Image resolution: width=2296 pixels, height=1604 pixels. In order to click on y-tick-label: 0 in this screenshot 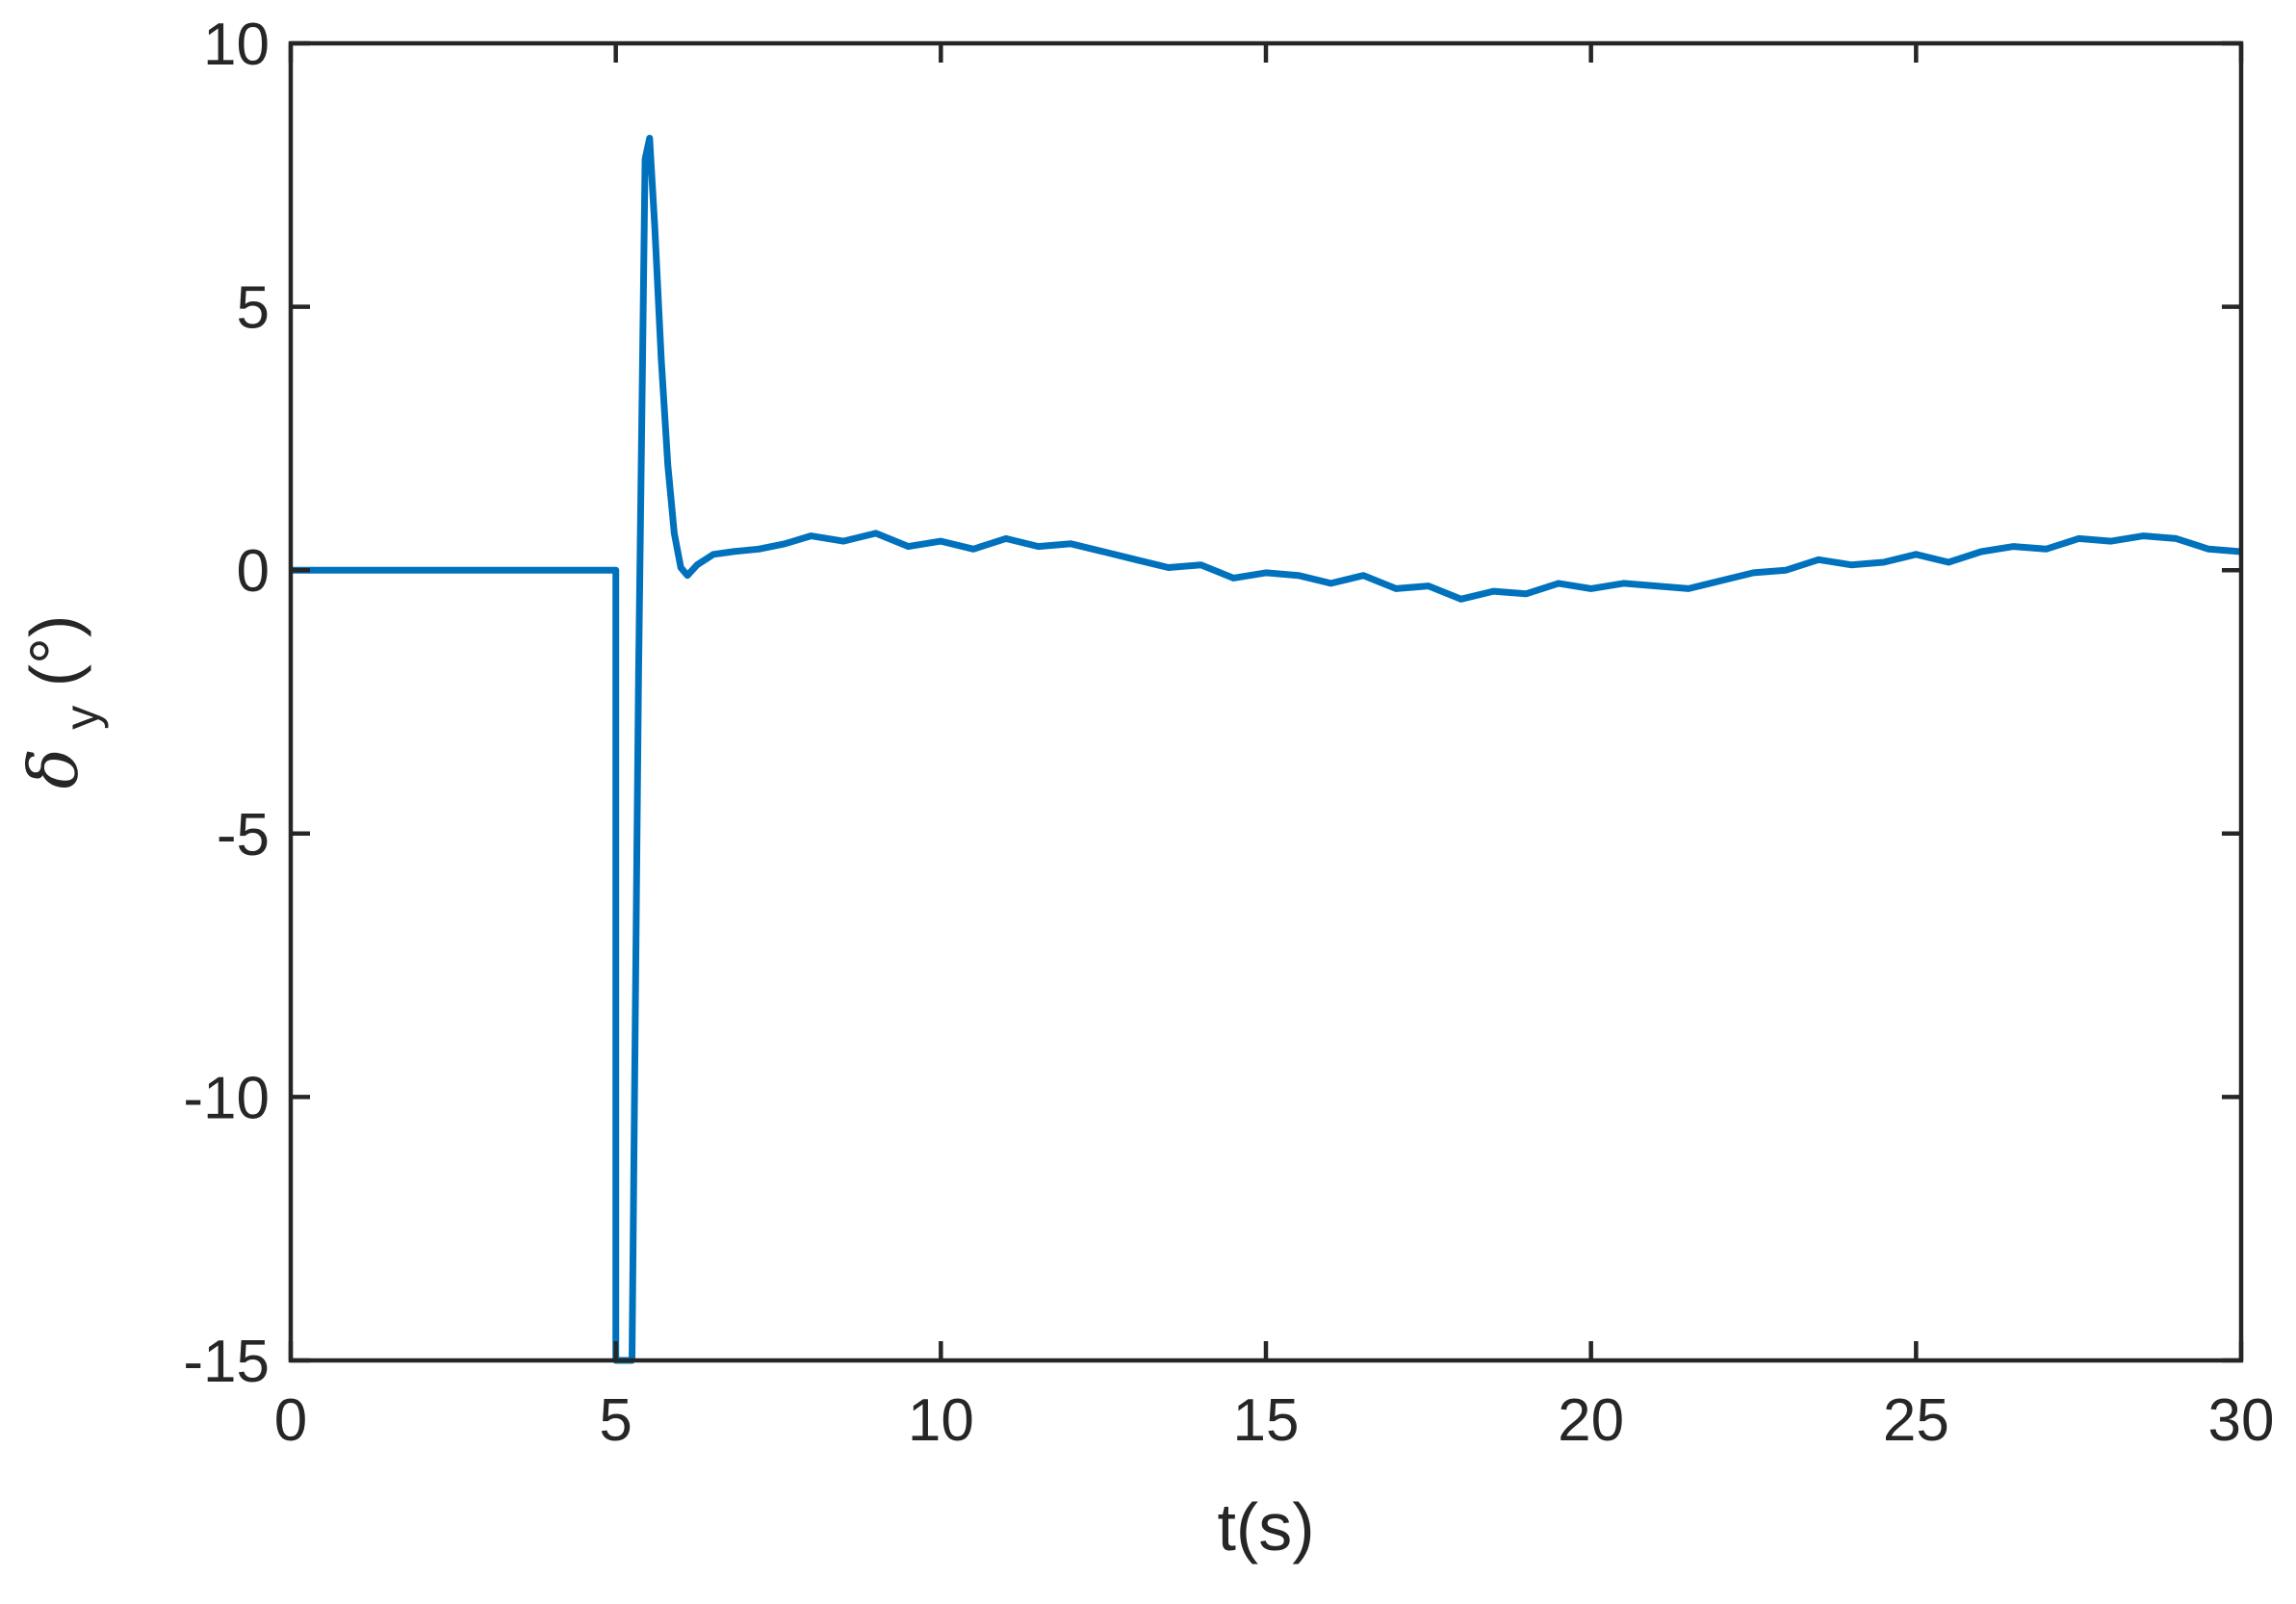, I will do `click(253, 571)`.